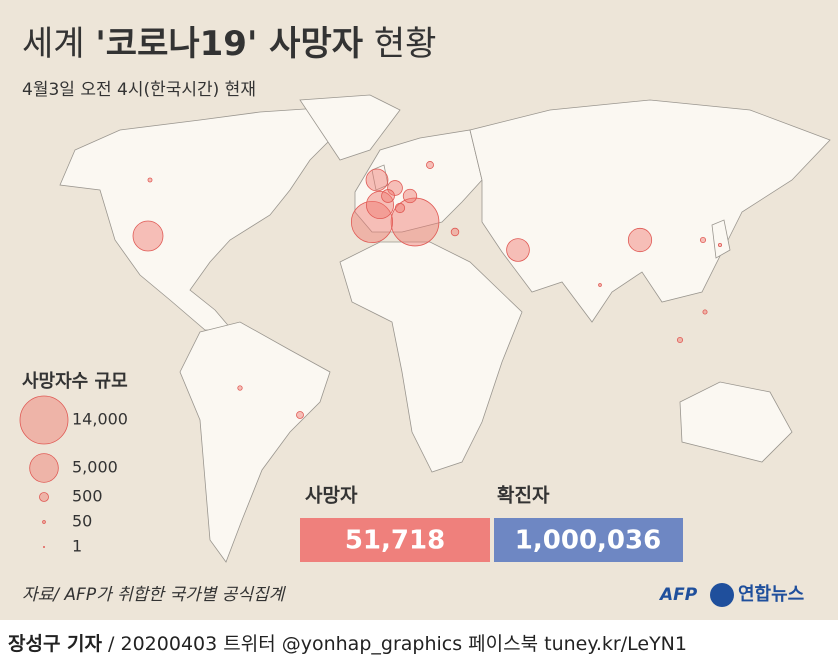 This screenshot has width=838, height=669. Describe the element at coordinates (87, 496) in the screenshot. I see `legend-label: 500` at that location.